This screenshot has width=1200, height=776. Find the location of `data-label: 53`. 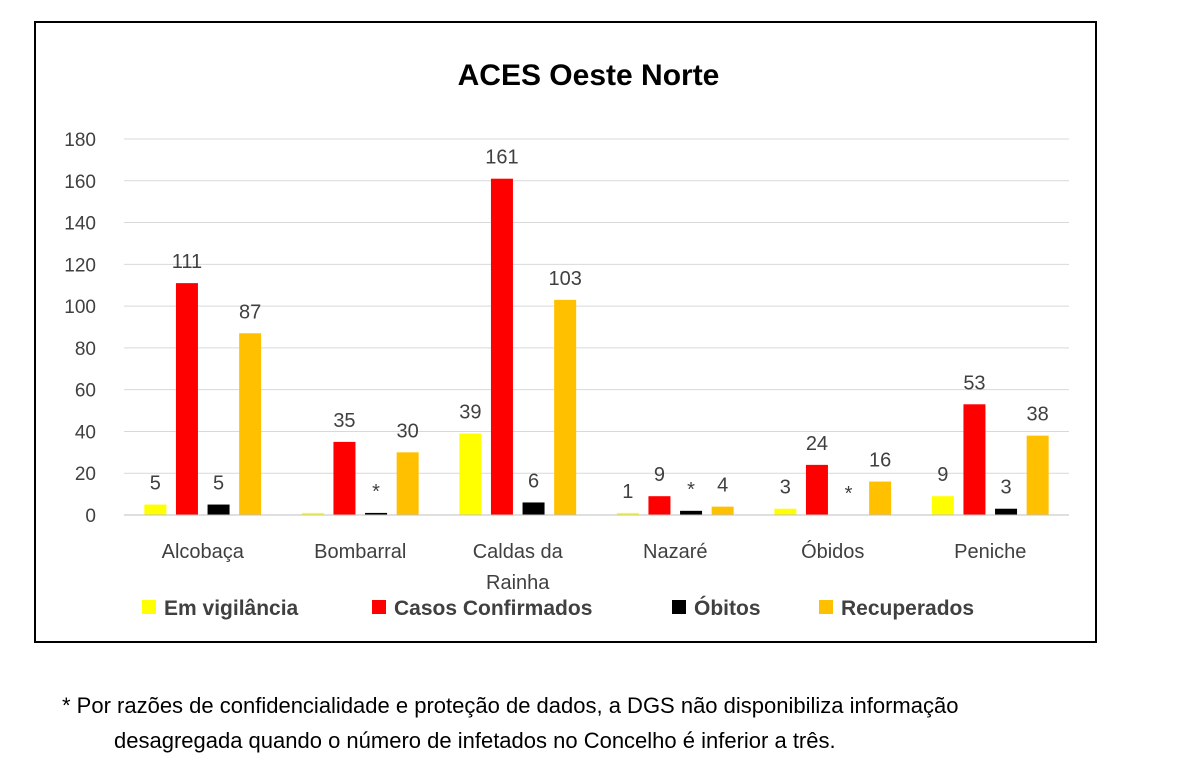

data-label: 53 is located at coordinates (974, 383).